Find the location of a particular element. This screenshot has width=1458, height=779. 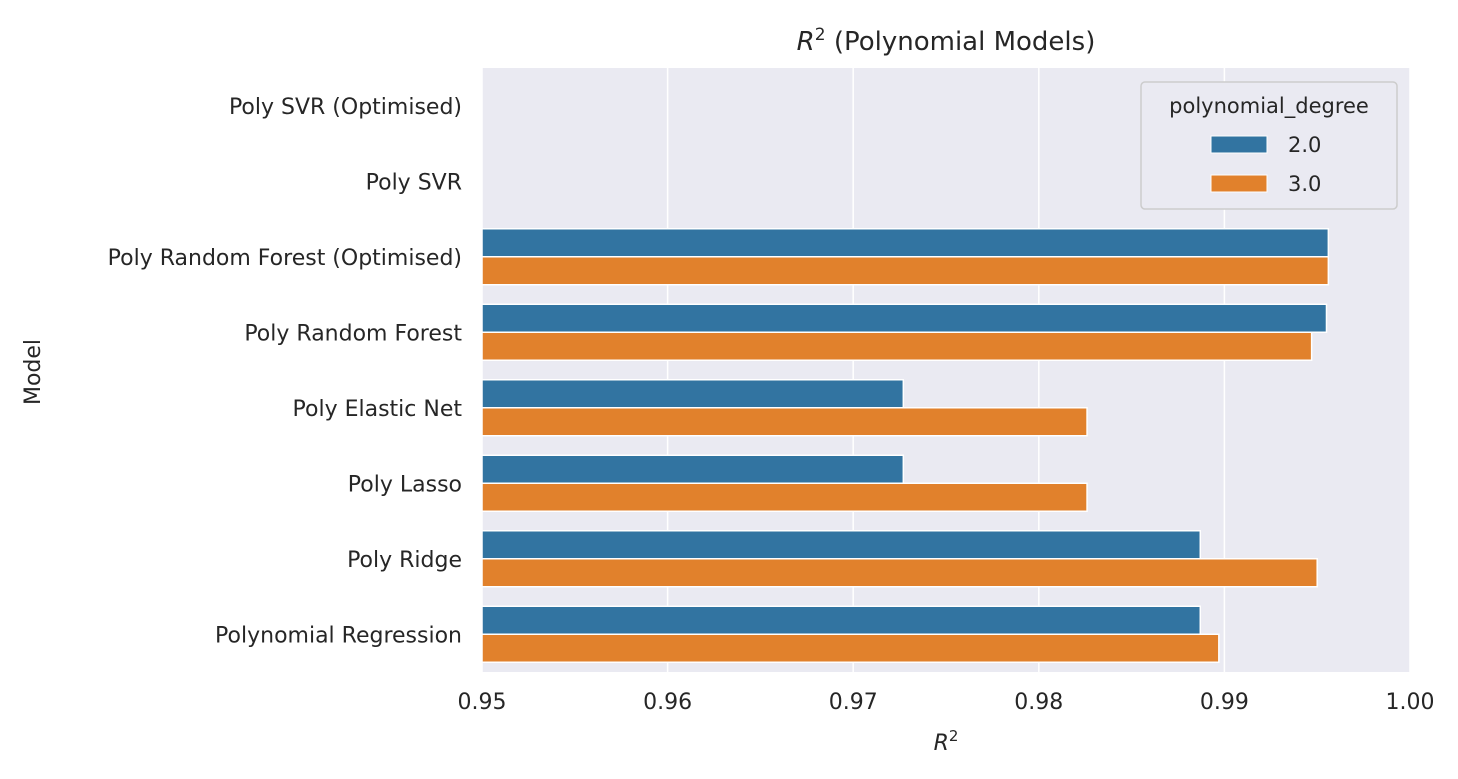

category-label: Polynomial Regression is located at coordinates (338, 635).